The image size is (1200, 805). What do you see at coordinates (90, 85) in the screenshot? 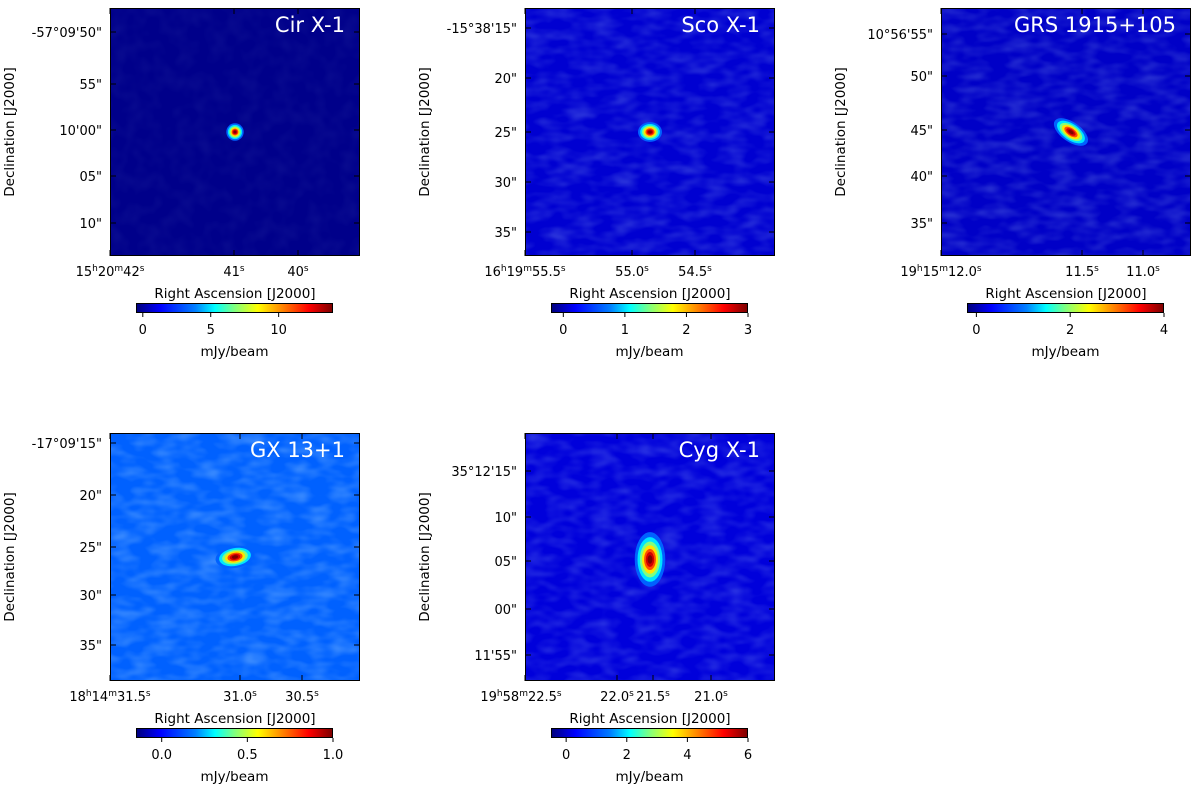
I see `y-tick-label: 55"` at bounding box center [90, 85].